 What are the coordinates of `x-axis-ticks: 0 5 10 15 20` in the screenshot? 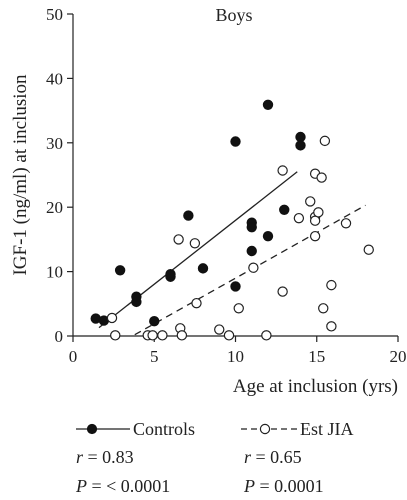 It's located at (238, 351).